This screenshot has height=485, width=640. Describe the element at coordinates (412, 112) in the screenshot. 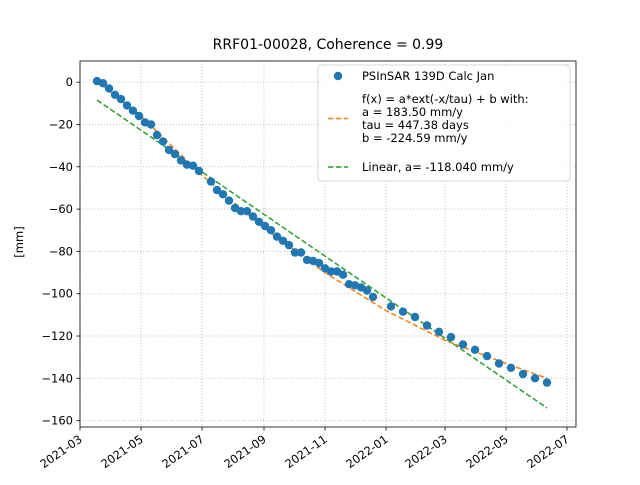

I see `legend-label: a = 183.50 mm/y` at that location.